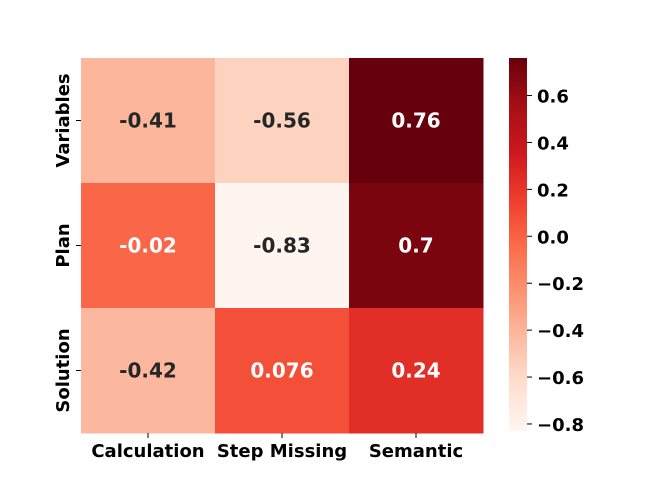 The height and width of the screenshot is (490, 648). I want to click on colorbar-tick-label: −0.4, so click(560, 331).